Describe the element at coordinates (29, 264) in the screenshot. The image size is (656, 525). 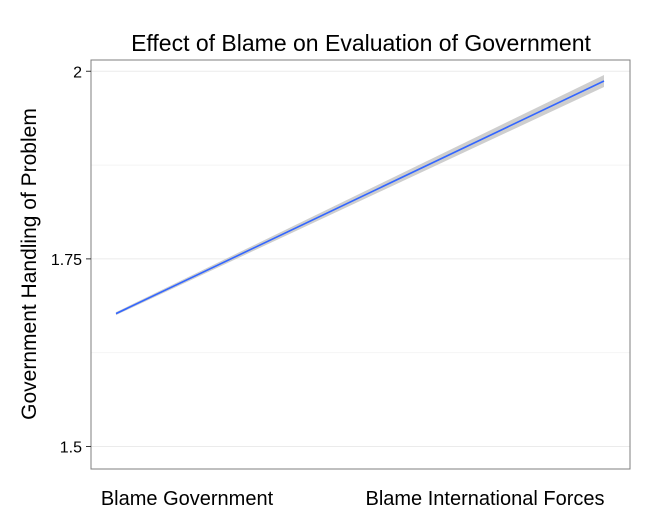
I see `y-axis-title: Government Handling of Problem` at that location.